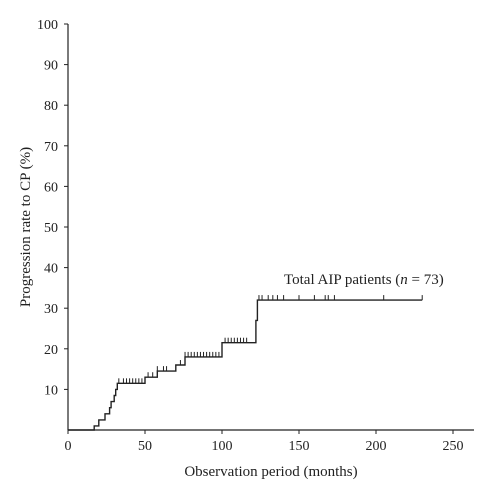 Image resolution: width=491 pixels, height=500 pixels. Describe the element at coordinates (51, 106) in the screenshot. I see `y-tick-label-80: 80` at that location.